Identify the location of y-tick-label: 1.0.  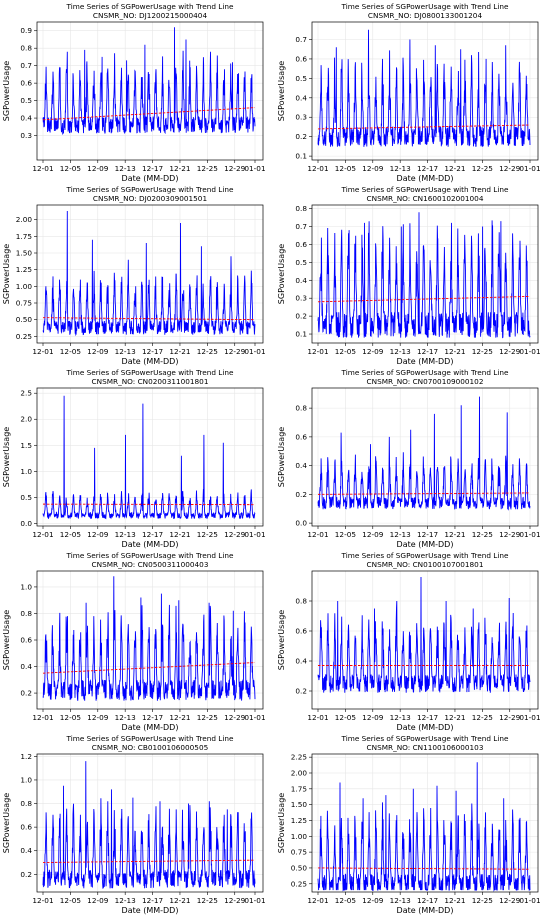
(26, 471).